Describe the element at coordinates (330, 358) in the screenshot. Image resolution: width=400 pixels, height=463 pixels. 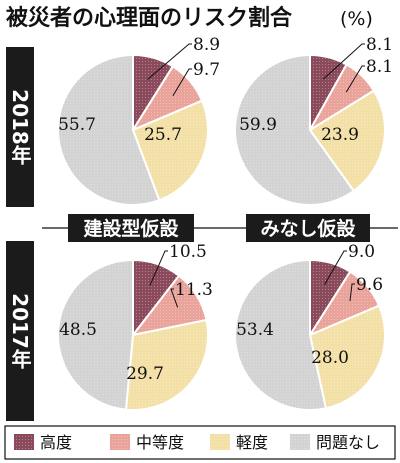
I see `pie-data-label: 28.0` at that location.